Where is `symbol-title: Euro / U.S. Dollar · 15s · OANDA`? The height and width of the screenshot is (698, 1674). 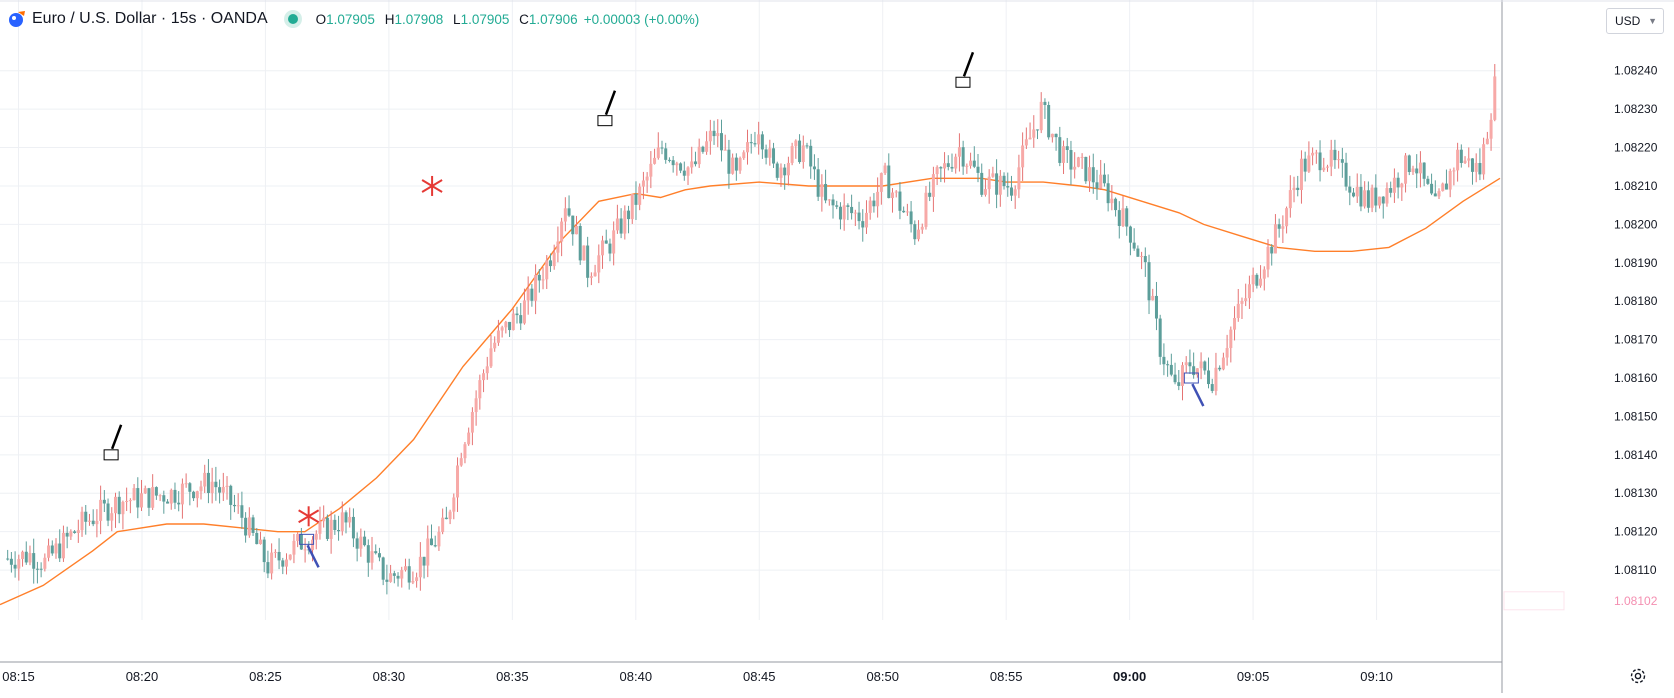 symbol-title: Euro / U.S. Dollar · 15s · OANDA is located at coordinates (150, 18).